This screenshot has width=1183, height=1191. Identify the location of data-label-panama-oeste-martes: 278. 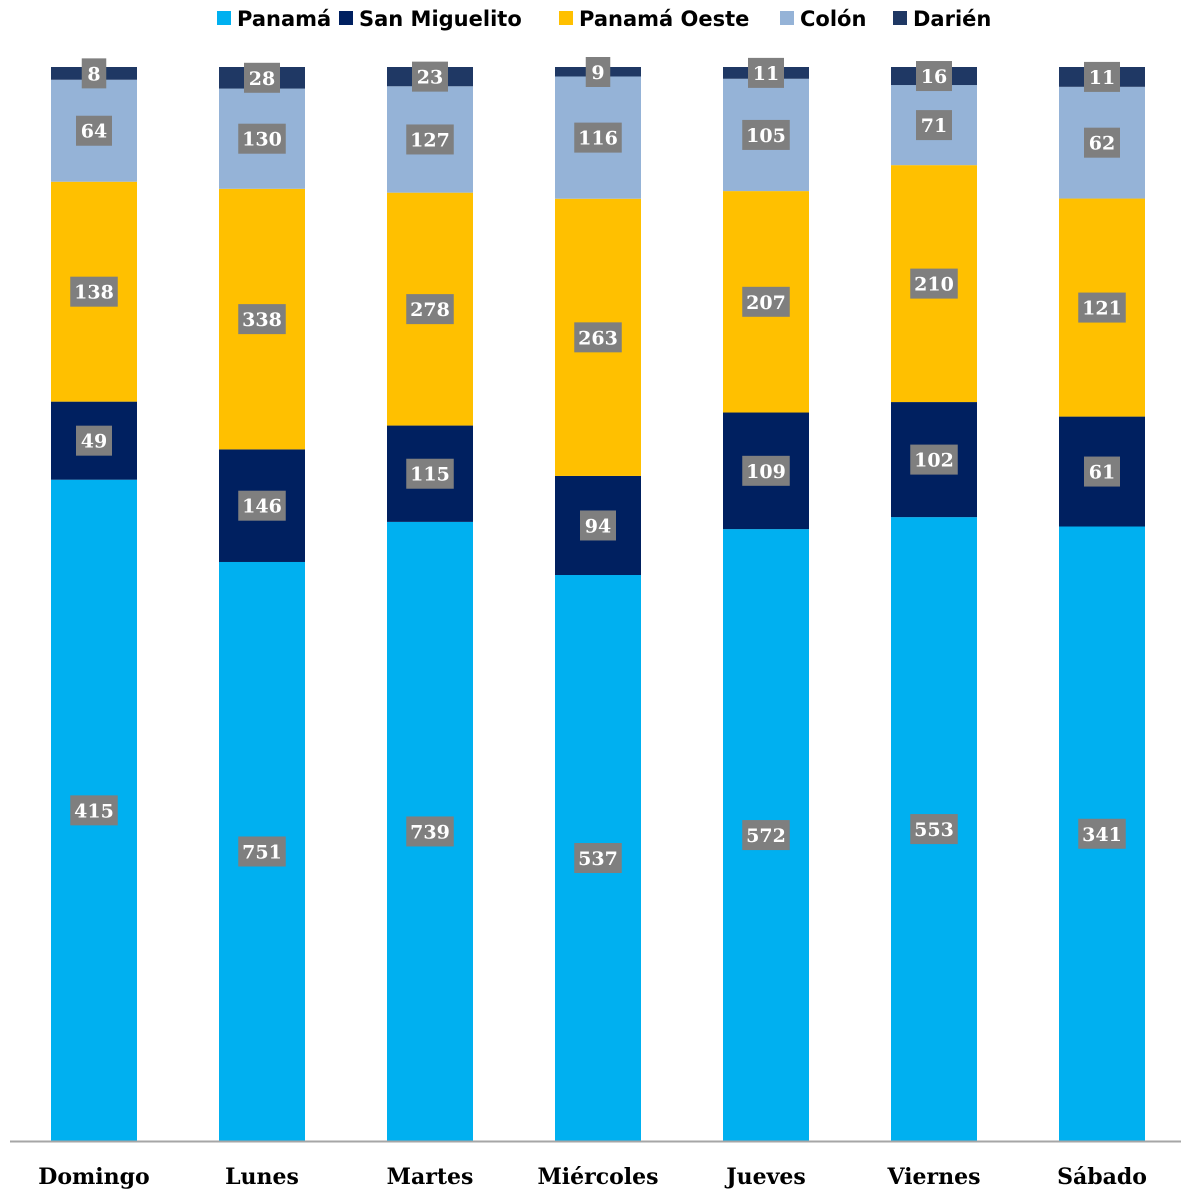
(430, 310).